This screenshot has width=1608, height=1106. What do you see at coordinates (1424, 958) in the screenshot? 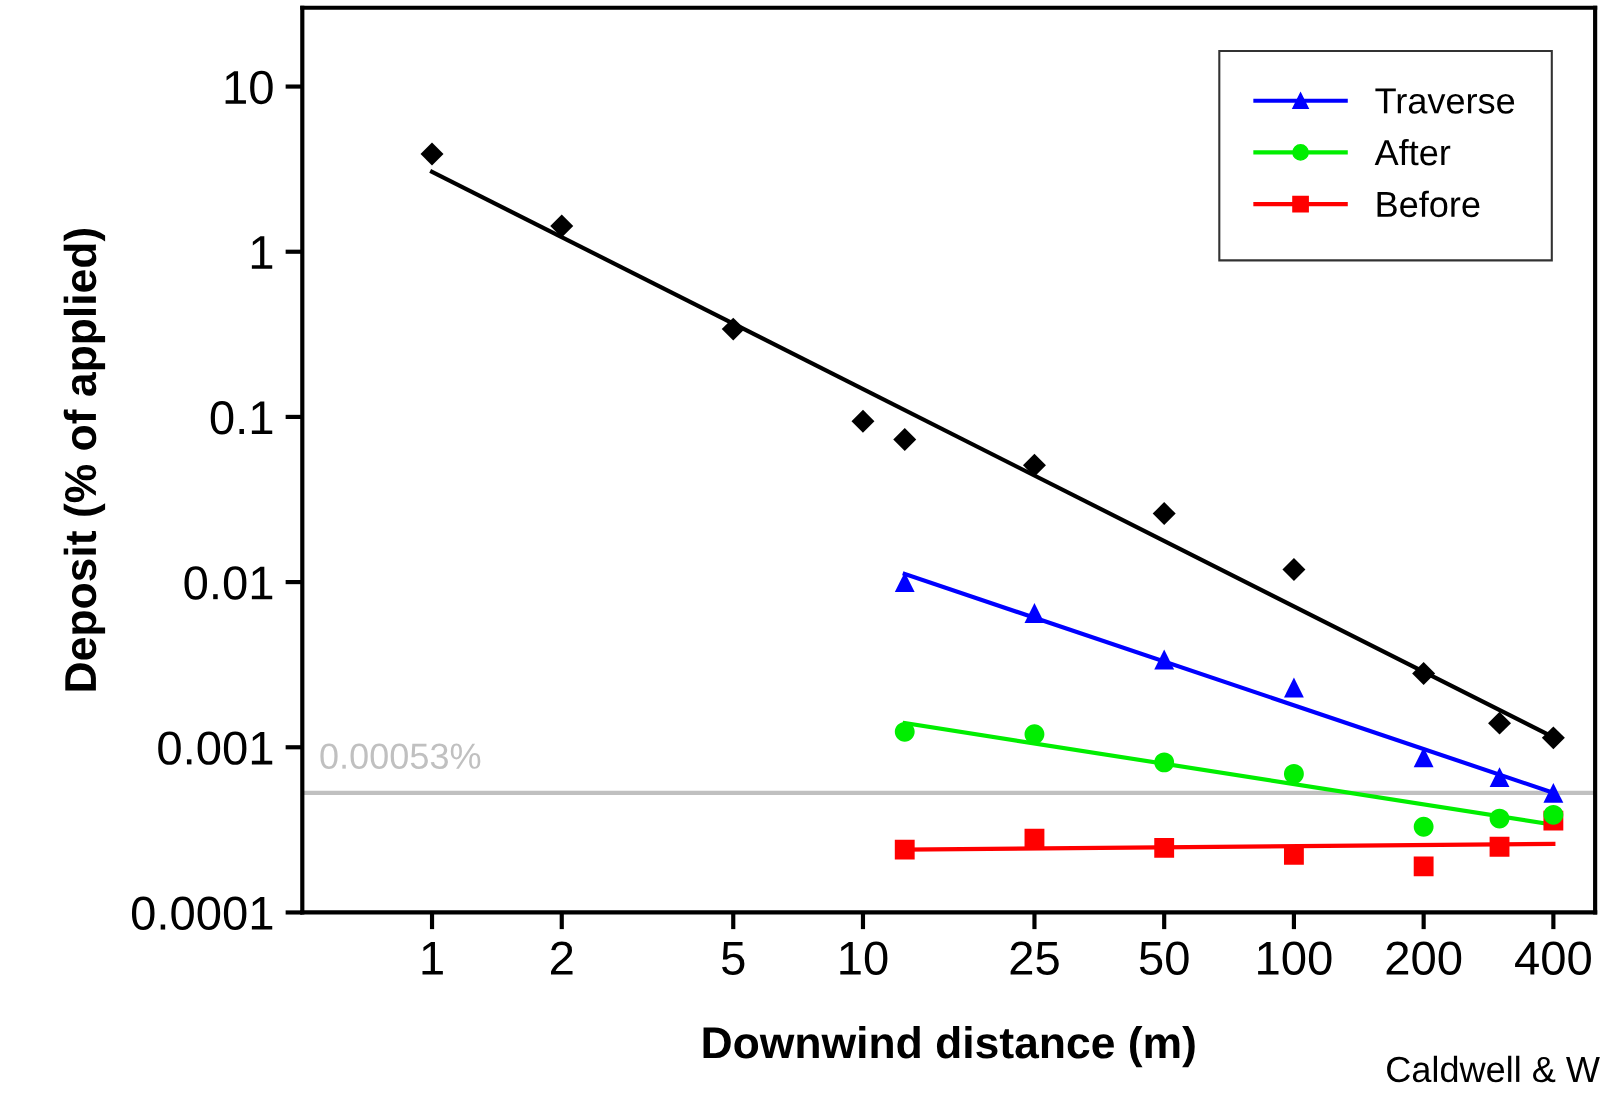
I see `x-tick-label: 200` at bounding box center [1424, 958].